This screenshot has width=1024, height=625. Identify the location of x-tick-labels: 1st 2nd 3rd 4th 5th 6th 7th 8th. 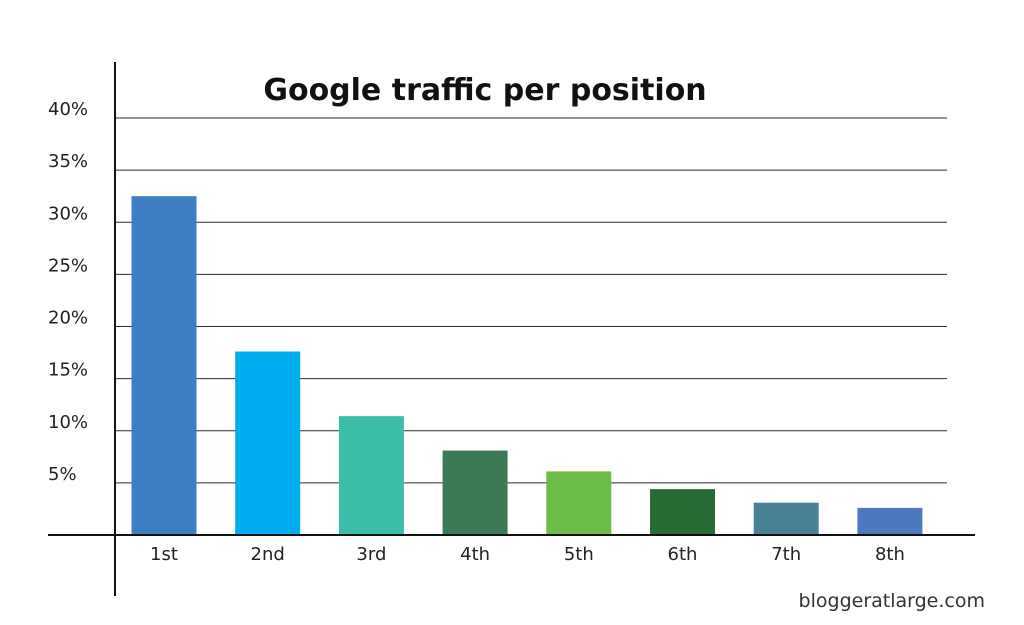
(527, 554).